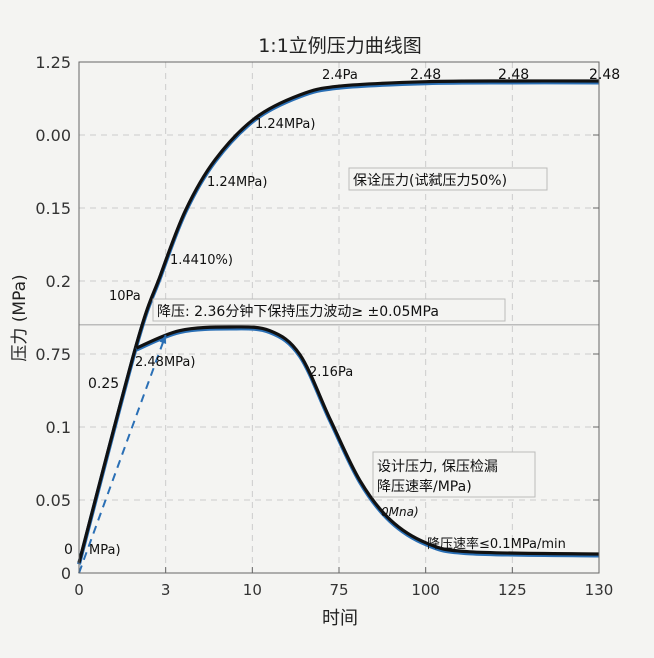 The image size is (654, 658). I want to click on y-tick-label: 0.00, so click(53, 135).